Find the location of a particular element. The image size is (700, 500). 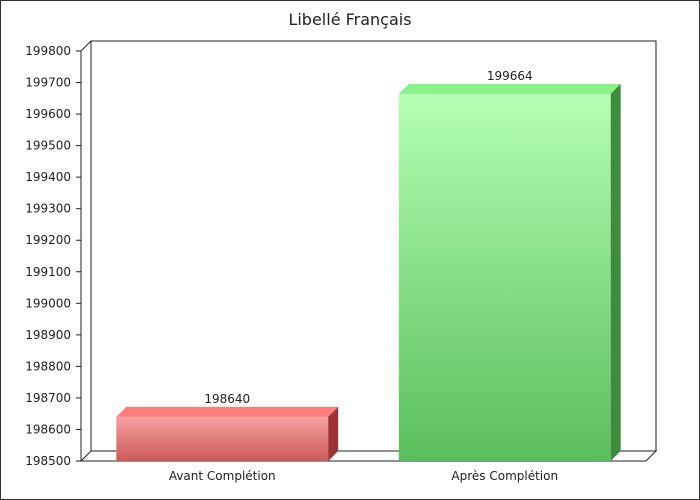

bar-1: 198640 is located at coordinates (227, 426).